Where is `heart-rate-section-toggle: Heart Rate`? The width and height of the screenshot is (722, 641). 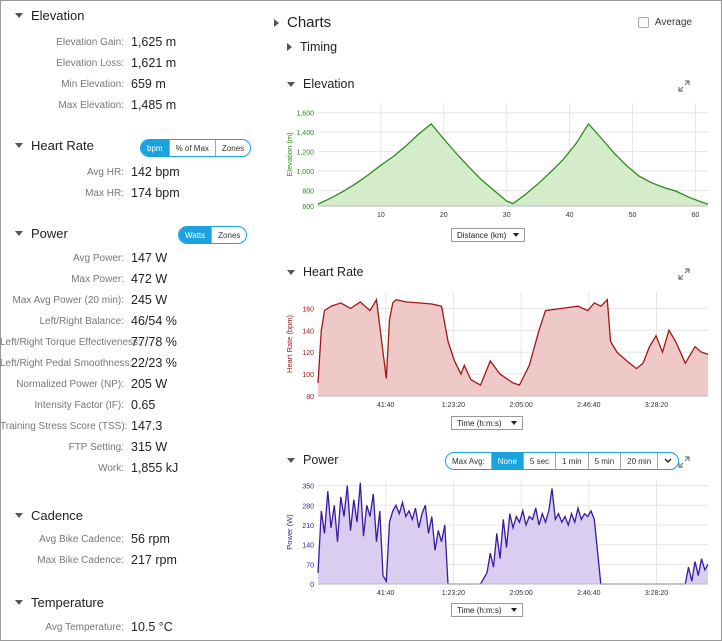 heart-rate-section-toggle: Heart Rate is located at coordinates (54, 145).